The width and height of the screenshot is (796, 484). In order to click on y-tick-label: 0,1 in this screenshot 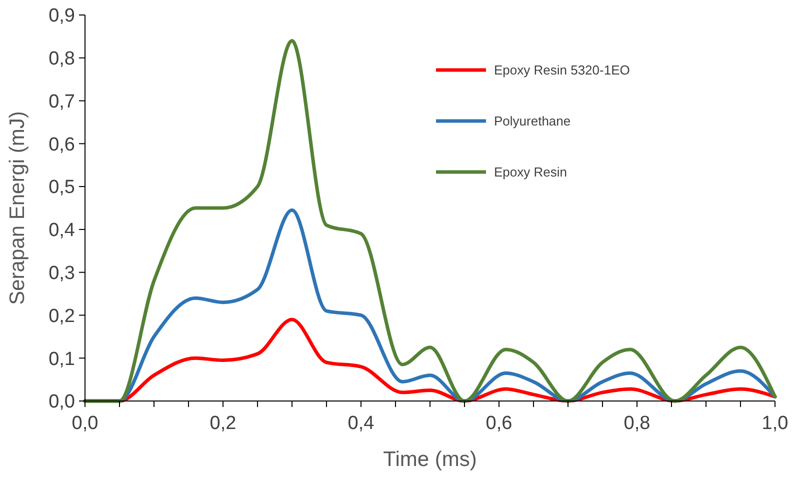, I will do `click(61, 359)`.